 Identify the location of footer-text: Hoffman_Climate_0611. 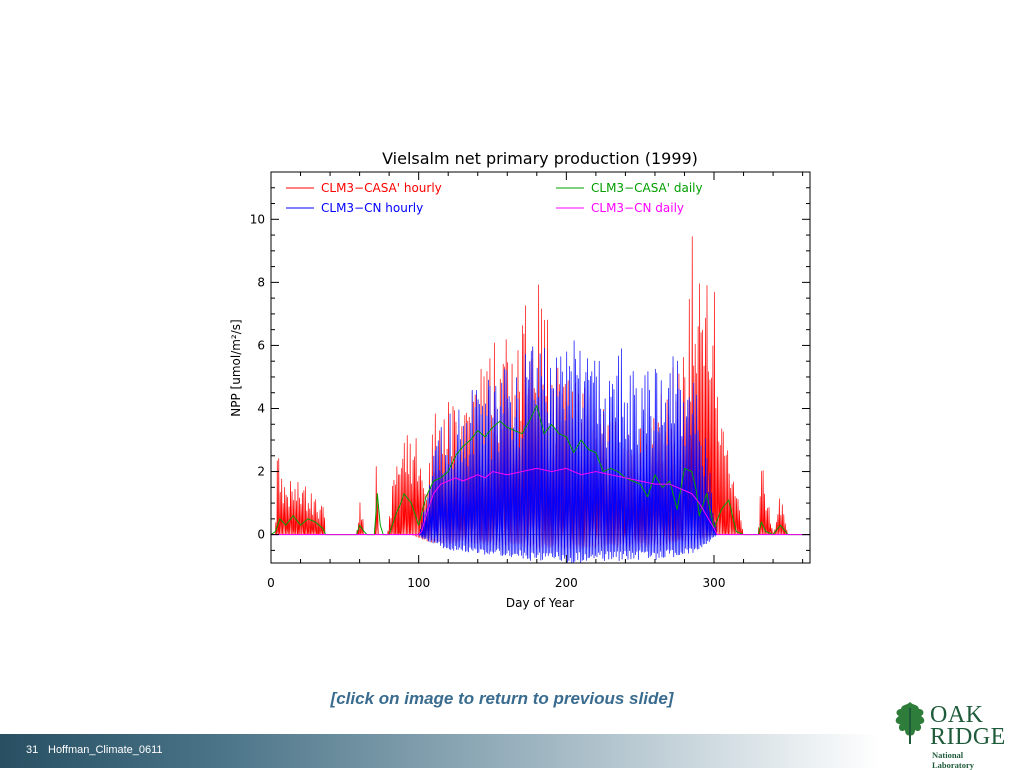
(105, 750).